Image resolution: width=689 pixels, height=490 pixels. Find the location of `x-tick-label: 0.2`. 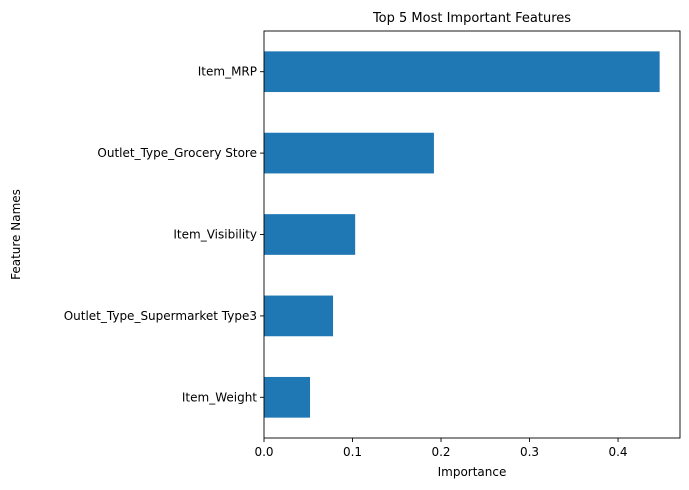

x-tick-label: 0.2 is located at coordinates (440, 452).